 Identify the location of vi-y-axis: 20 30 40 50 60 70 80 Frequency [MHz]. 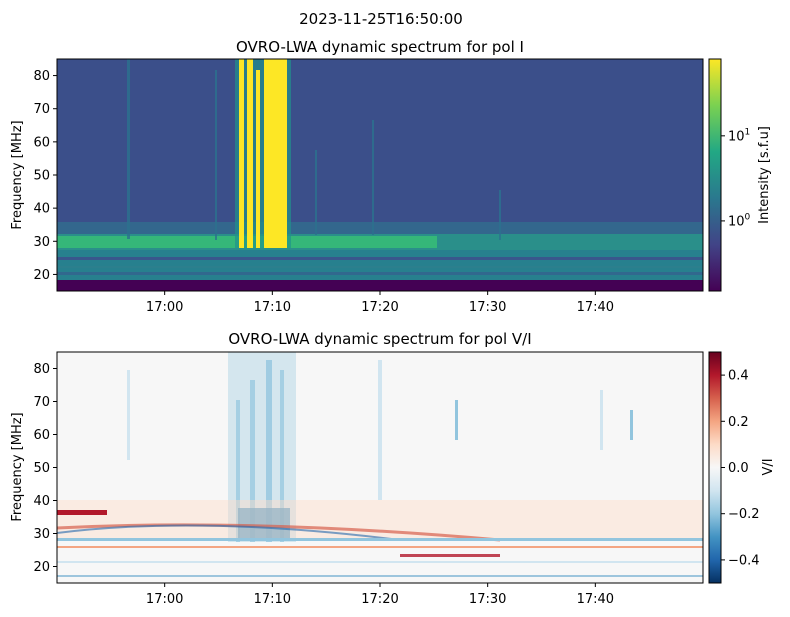
(33, 468).